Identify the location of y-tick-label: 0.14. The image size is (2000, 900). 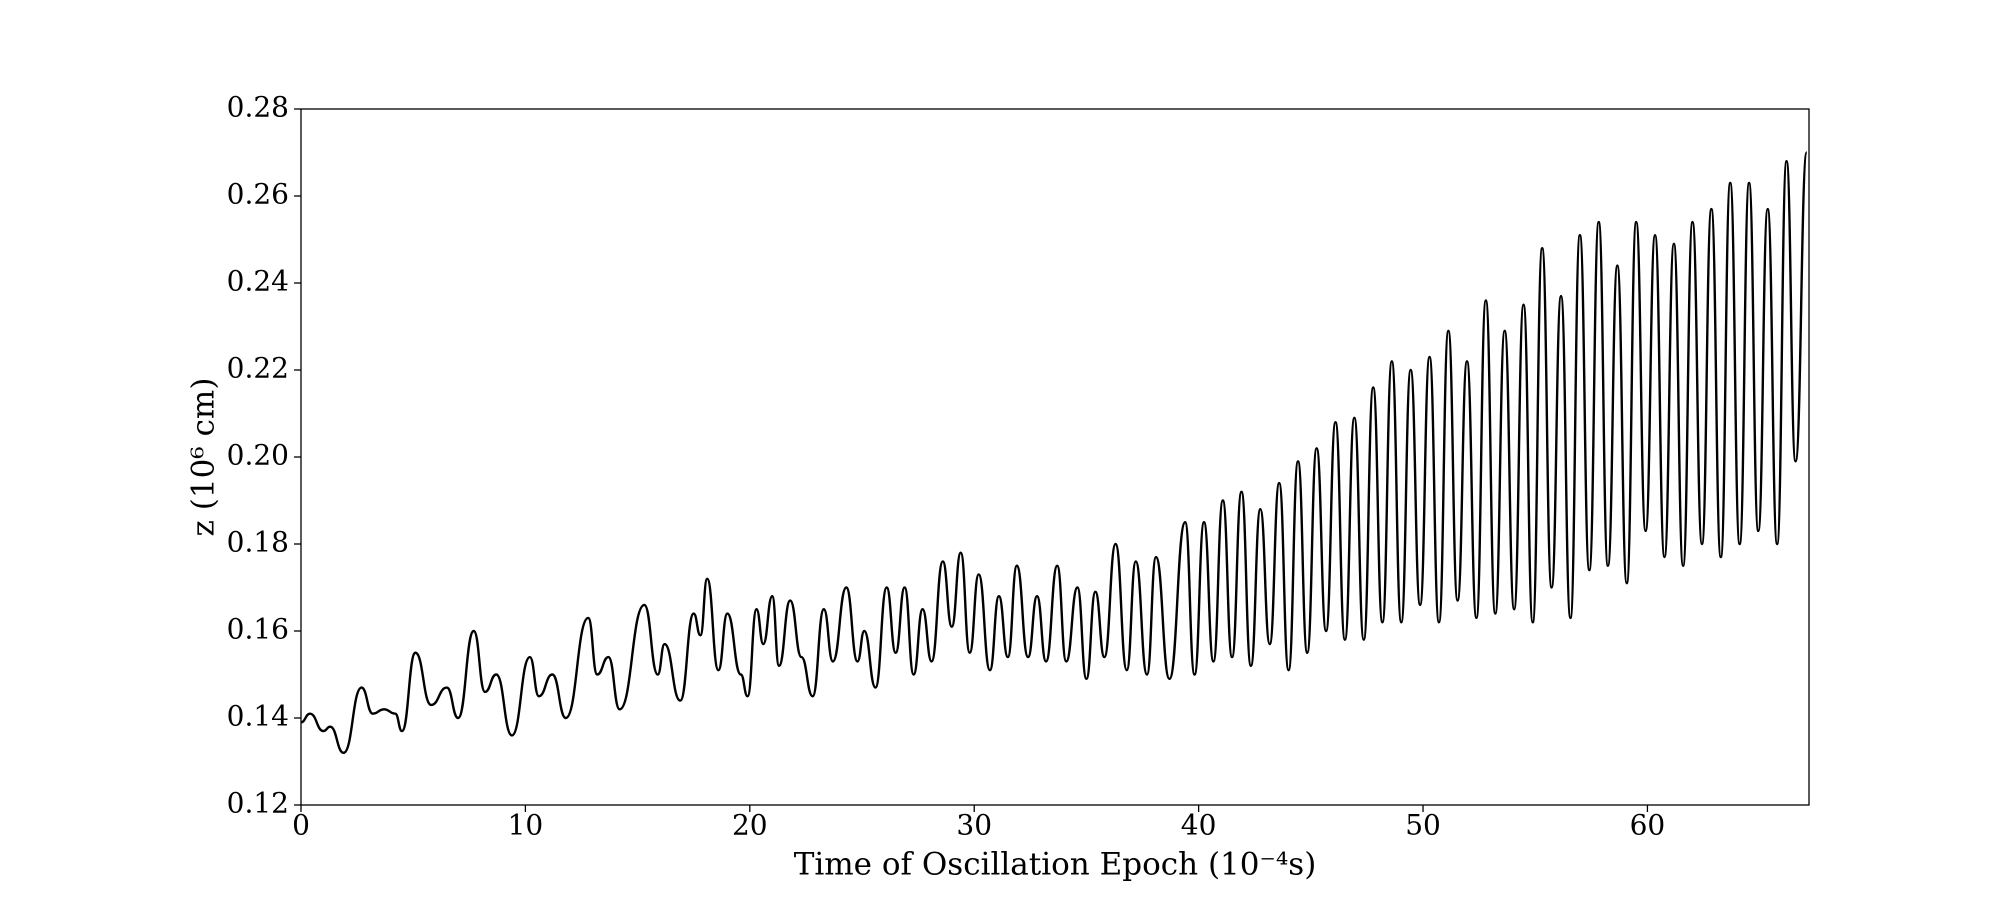
(258, 716).